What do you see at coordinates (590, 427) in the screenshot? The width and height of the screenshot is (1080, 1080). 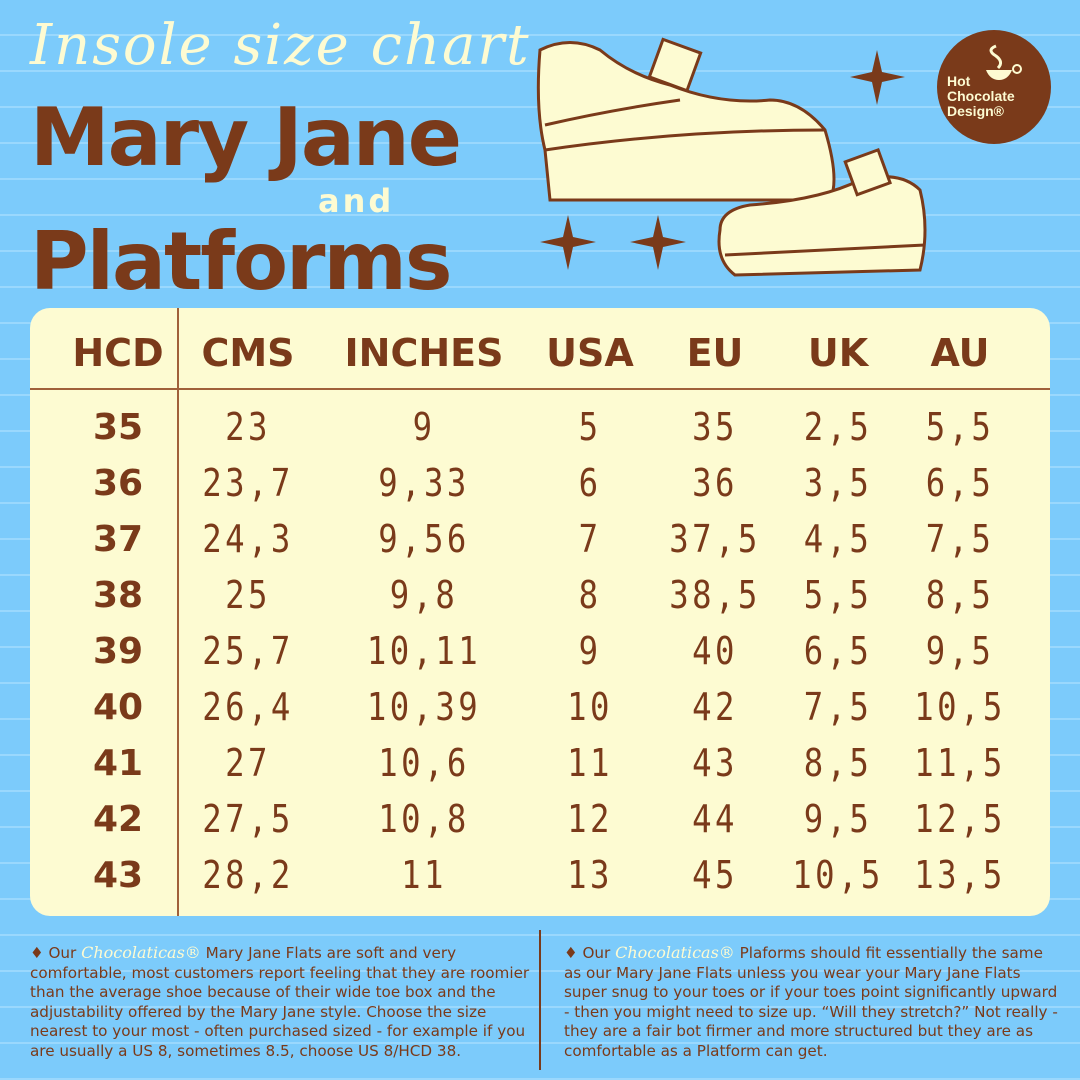 I see `table-cell-usa: 5` at bounding box center [590, 427].